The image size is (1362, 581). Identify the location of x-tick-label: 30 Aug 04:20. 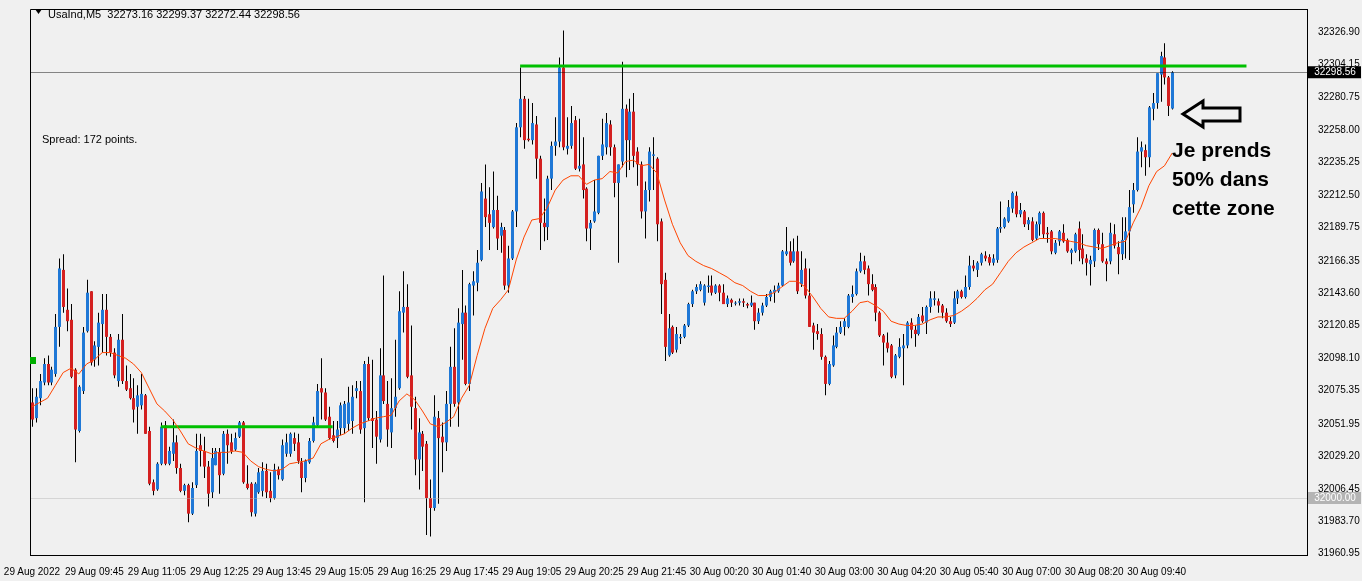
(907, 571).